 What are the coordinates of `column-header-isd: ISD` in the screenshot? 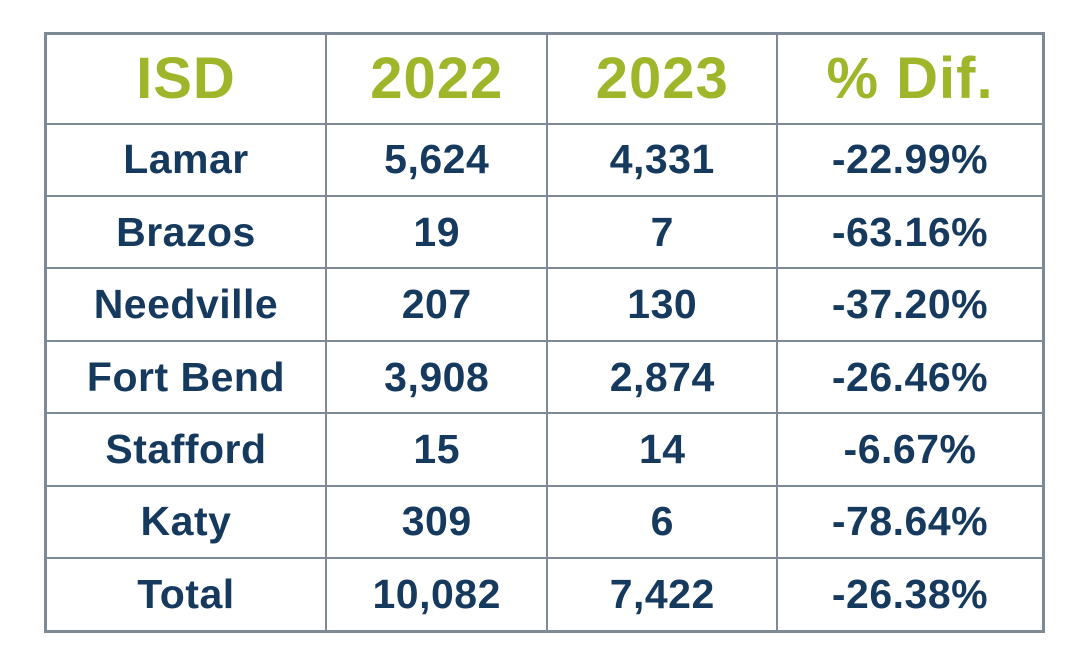 It's located at (185, 78).